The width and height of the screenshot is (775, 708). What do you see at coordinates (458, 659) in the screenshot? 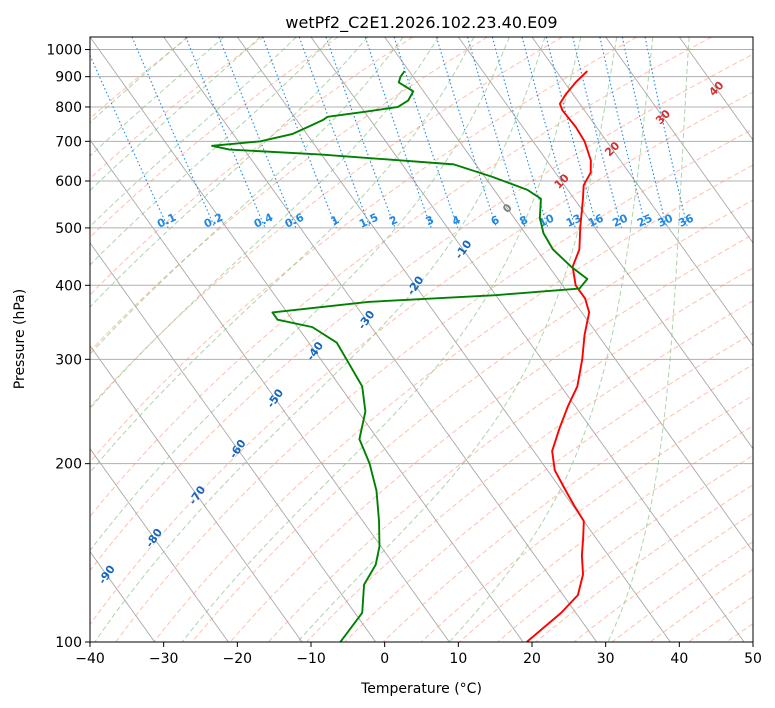
I see `x-tick-label: 10` at bounding box center [458, 659].